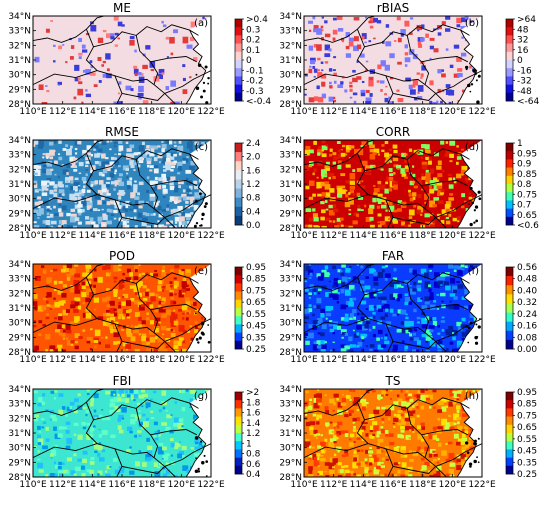 The width and height of the screenshot is (550, 508). What do you see at coordinates (524, 206) in the screenshot?
I see `colorbar-tick-label: 0.7` at bounding box center [524, 206].